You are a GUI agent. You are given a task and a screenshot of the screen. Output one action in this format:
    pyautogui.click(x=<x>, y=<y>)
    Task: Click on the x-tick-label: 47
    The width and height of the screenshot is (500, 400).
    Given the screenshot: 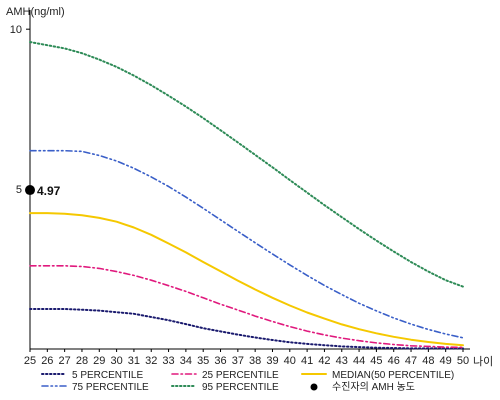 What is the action you would take?
    pyautogui.click(x=411, y=361)
    